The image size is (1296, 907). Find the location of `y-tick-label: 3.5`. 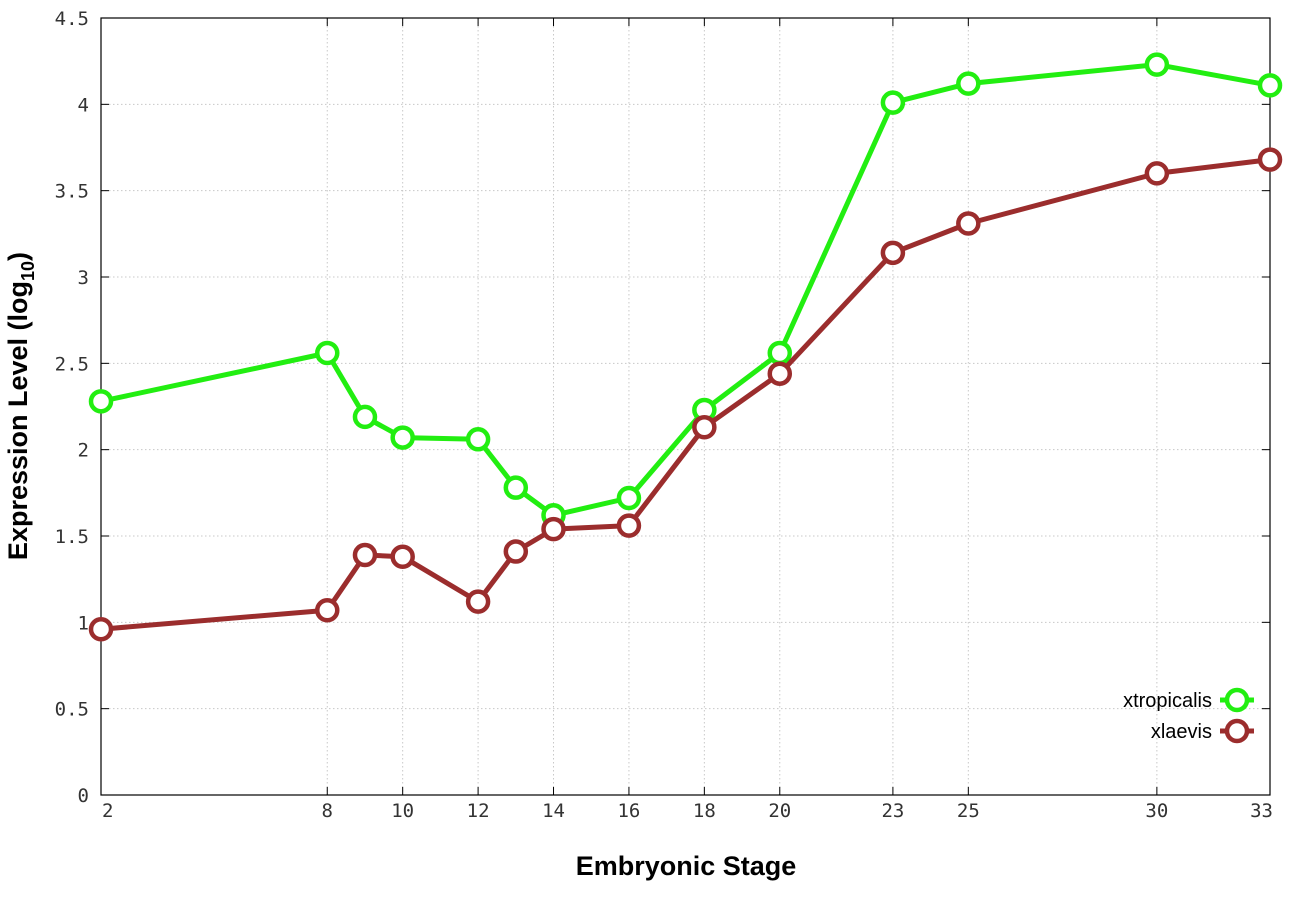

y-tick-label: 3.5 is located at coordinates (72, 192).